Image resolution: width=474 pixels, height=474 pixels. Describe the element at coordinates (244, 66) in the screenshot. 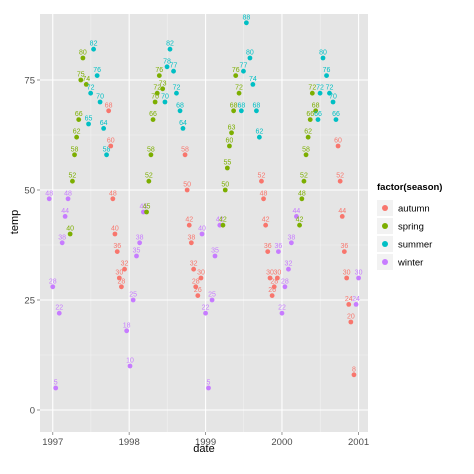

I see `data-point-label-summer: 77` at that location.